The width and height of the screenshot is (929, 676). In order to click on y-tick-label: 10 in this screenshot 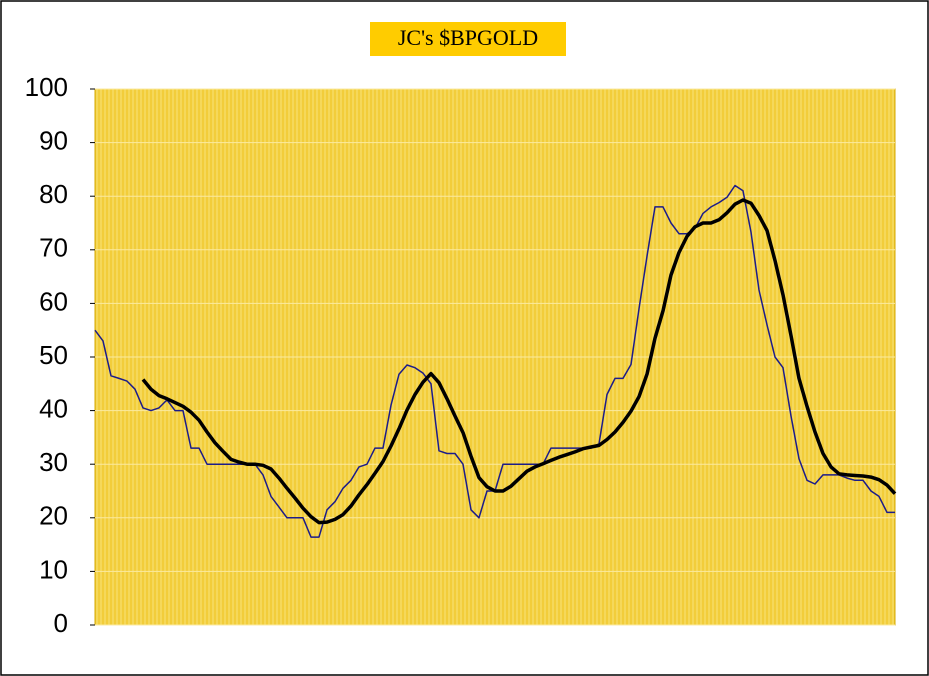, I will do `click(53, 569)`.